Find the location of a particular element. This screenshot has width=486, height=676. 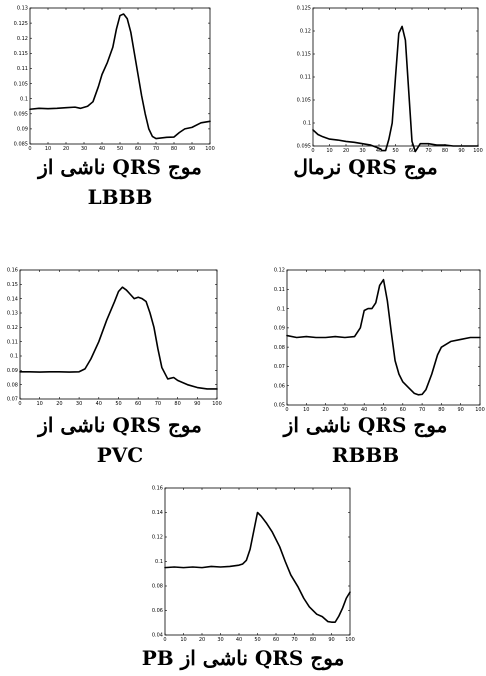

chart-pb-caption-line1: موج QRS ناشی از PB is located at coordinates (243, 658).